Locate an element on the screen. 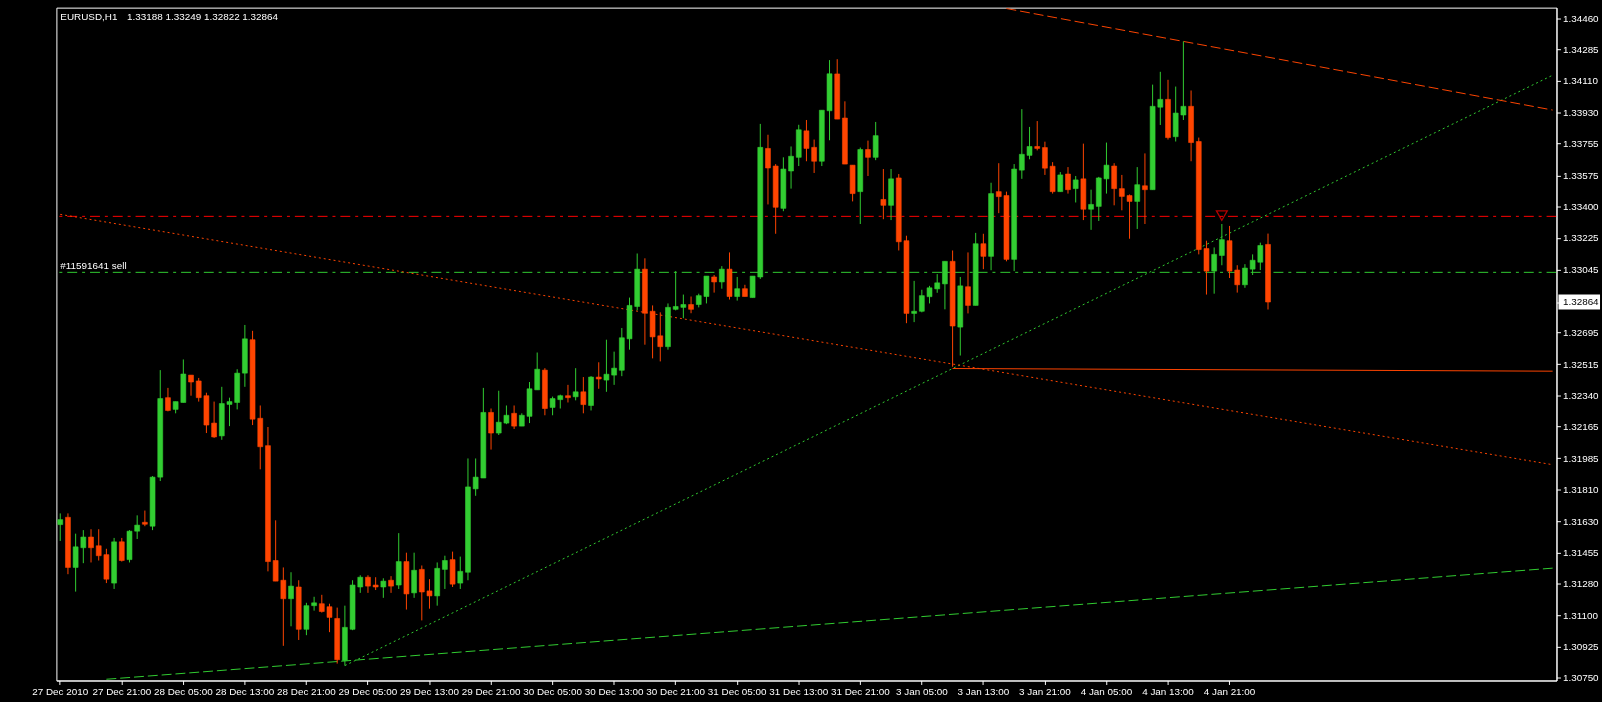 The width and height of the screenshot is (1602, 712). x-tick-label: 28 Dec 21:00 is located at coordinates (307, 691).